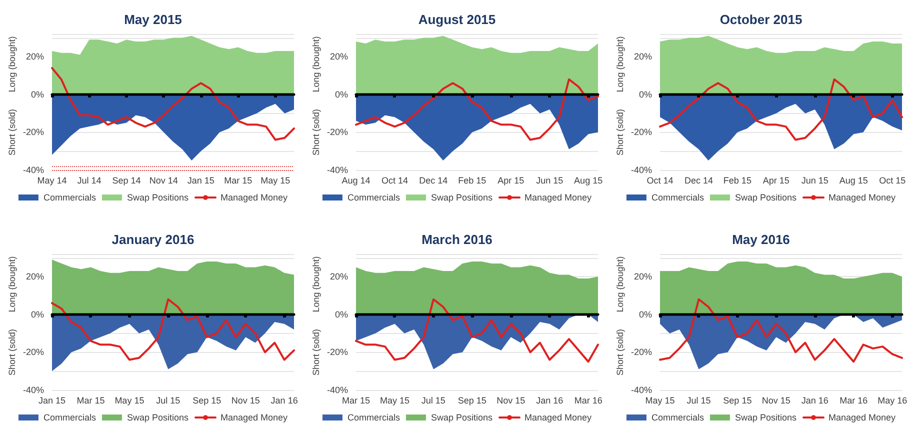 Image resolution: width=913 pixels, height=425 pixels. What do you see at coordinates (89, 181) in the screenshot?
I see `x-tick-label: Jul 14` at bounding box center [89, 181].